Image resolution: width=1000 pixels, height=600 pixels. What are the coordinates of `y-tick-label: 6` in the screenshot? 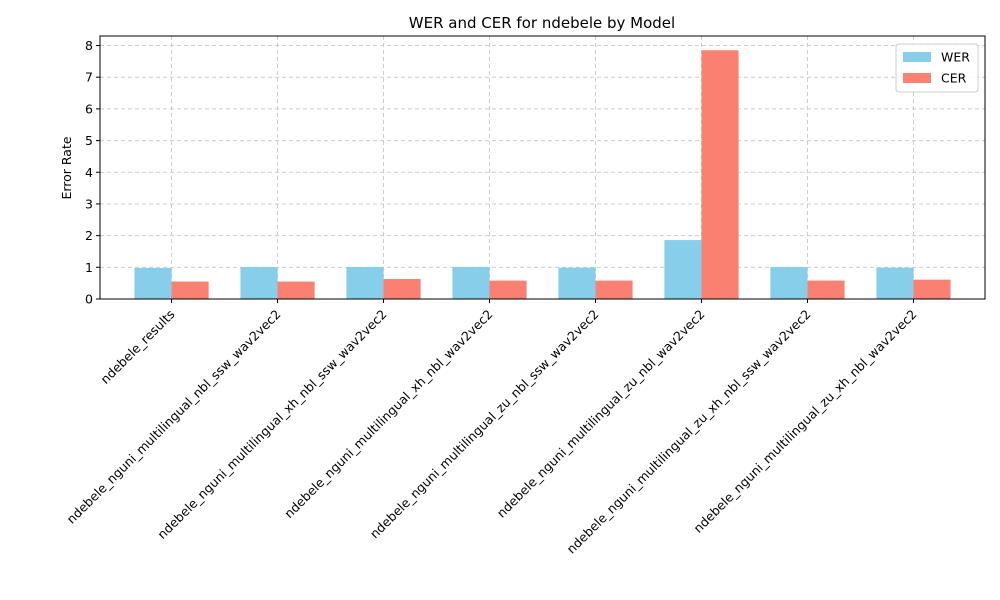 It's located at (89, 108).